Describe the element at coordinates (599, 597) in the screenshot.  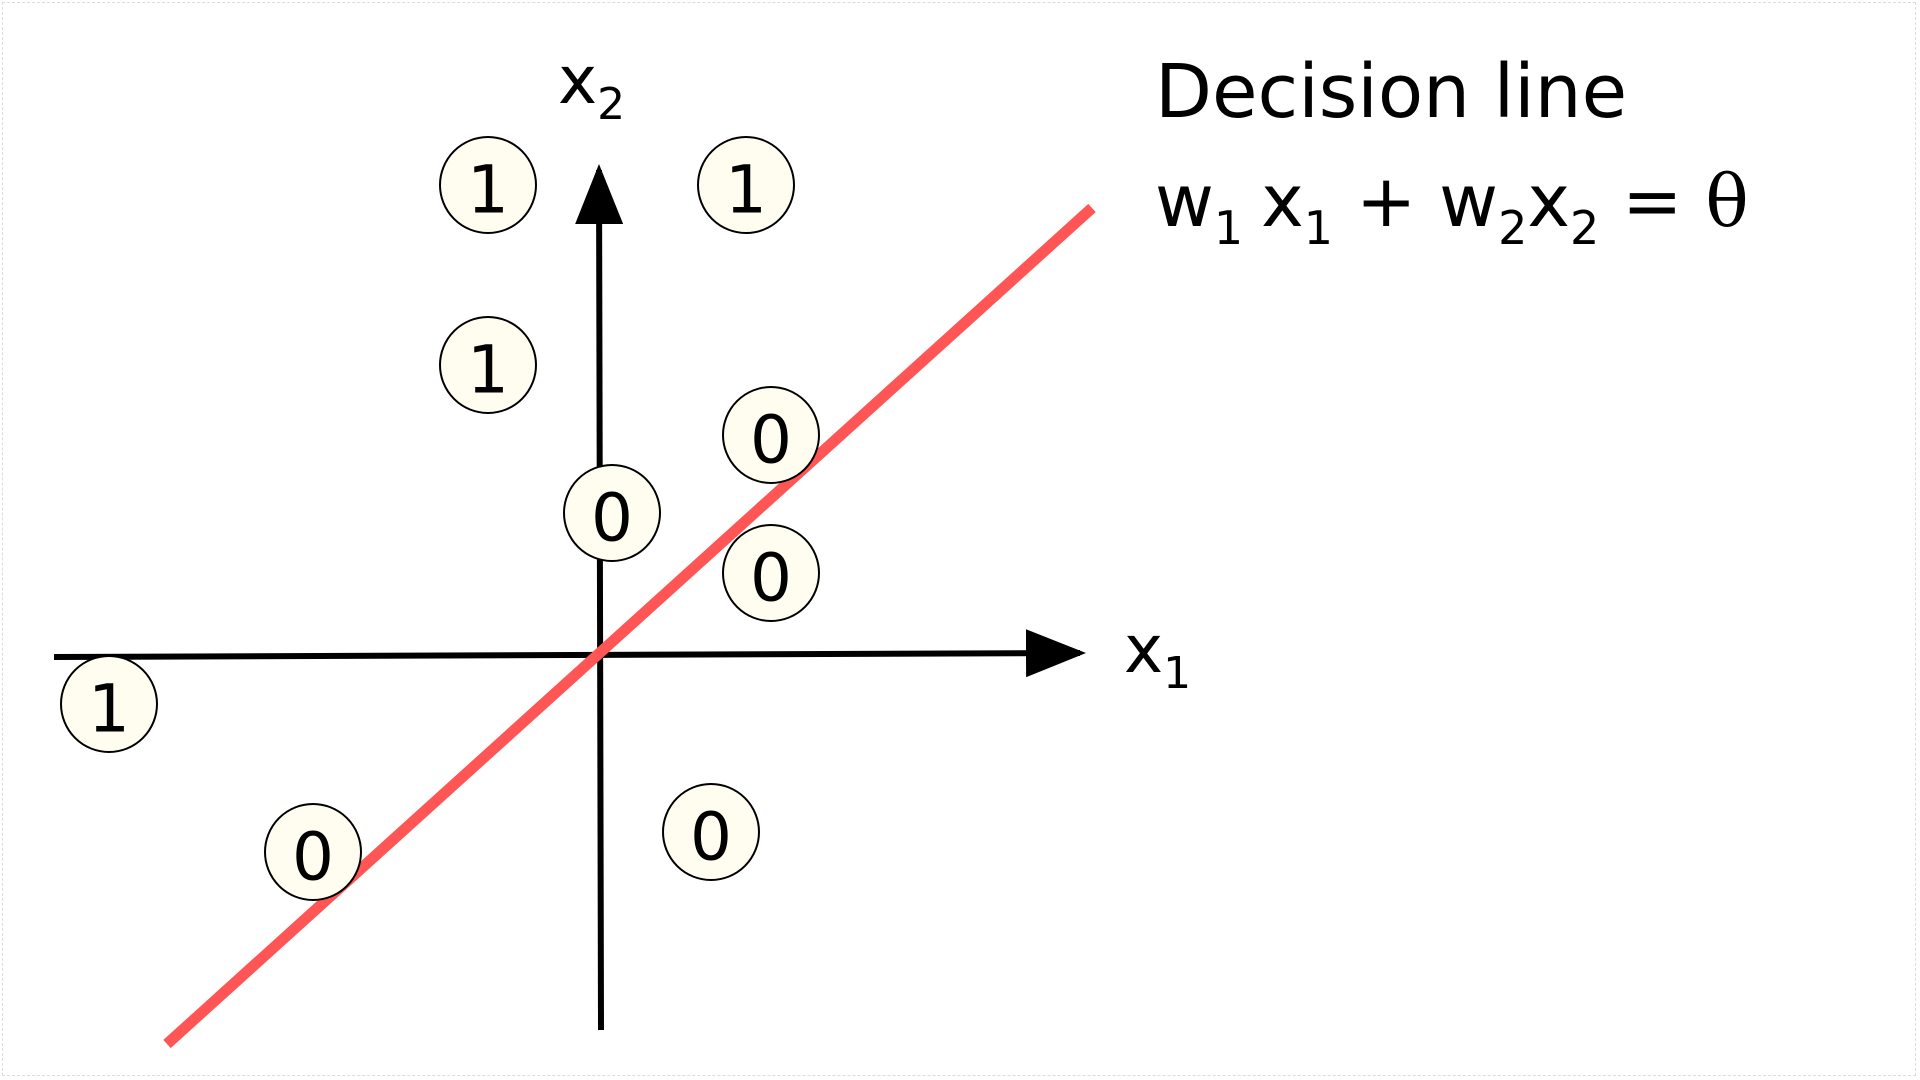
I see `x2-axis` at that location.